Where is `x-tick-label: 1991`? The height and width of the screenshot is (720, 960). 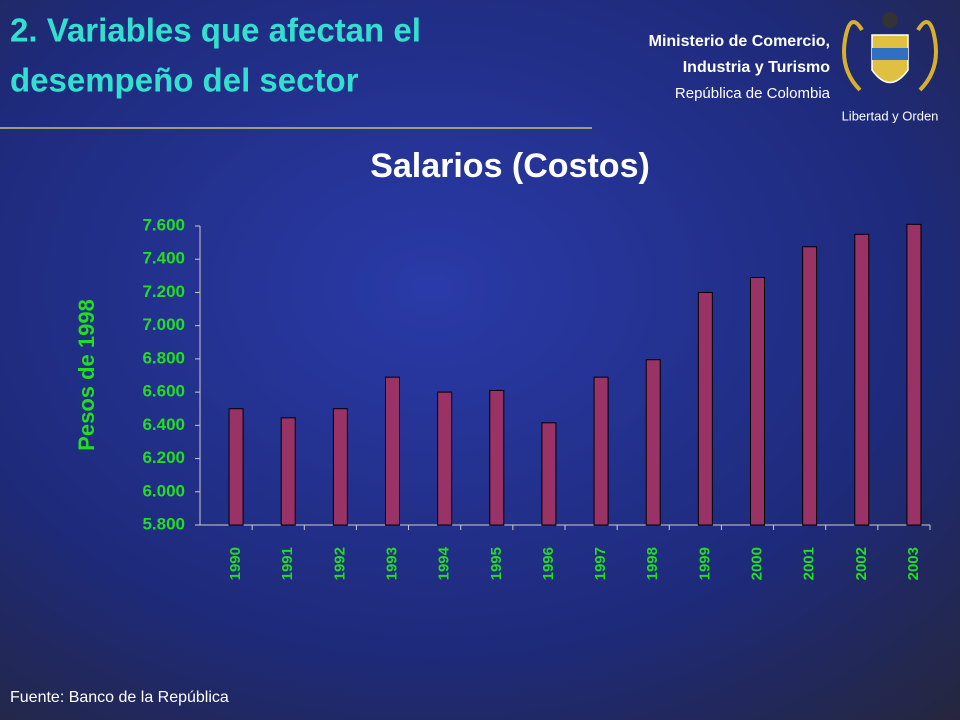 x-tick-label: 1991 is located at coordinates (287, 563).